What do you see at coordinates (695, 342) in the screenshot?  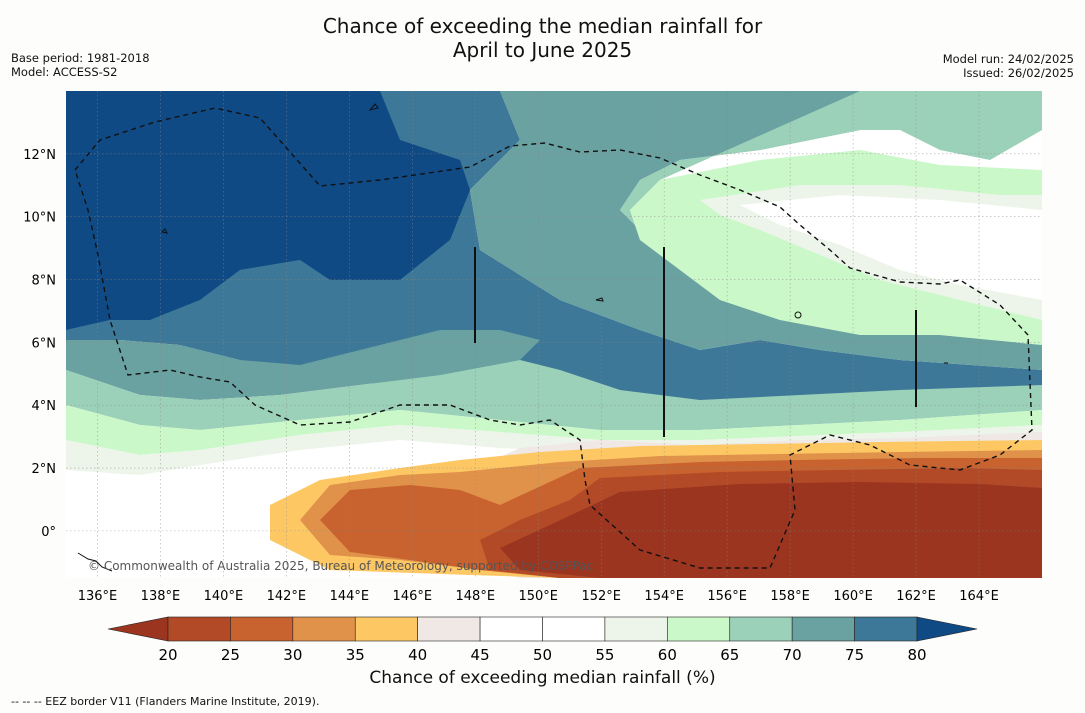 I see `vertical-markers` at bounding box center [695, 342].